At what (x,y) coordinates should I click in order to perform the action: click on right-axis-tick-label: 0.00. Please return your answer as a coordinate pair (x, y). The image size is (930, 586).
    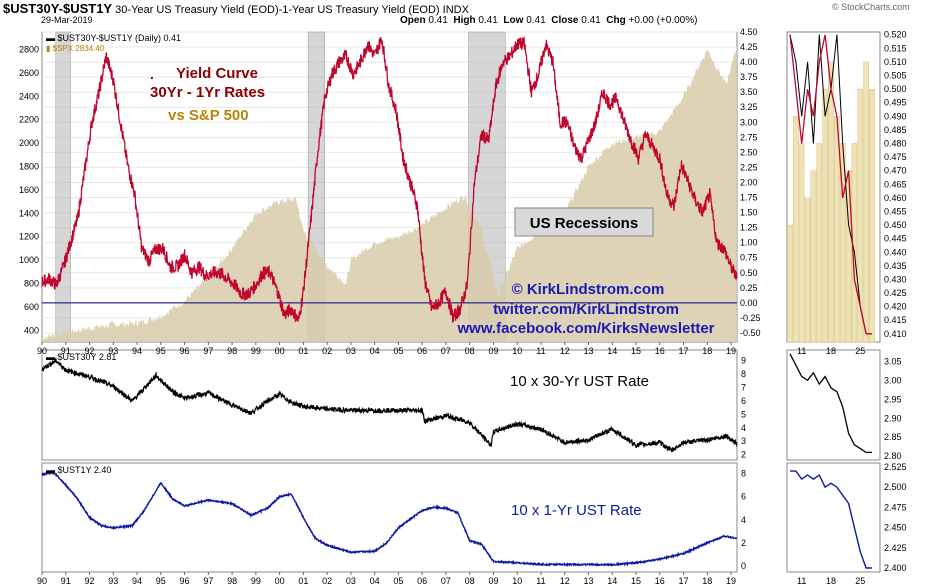
    Looking at the image, I should click on (749, 303).